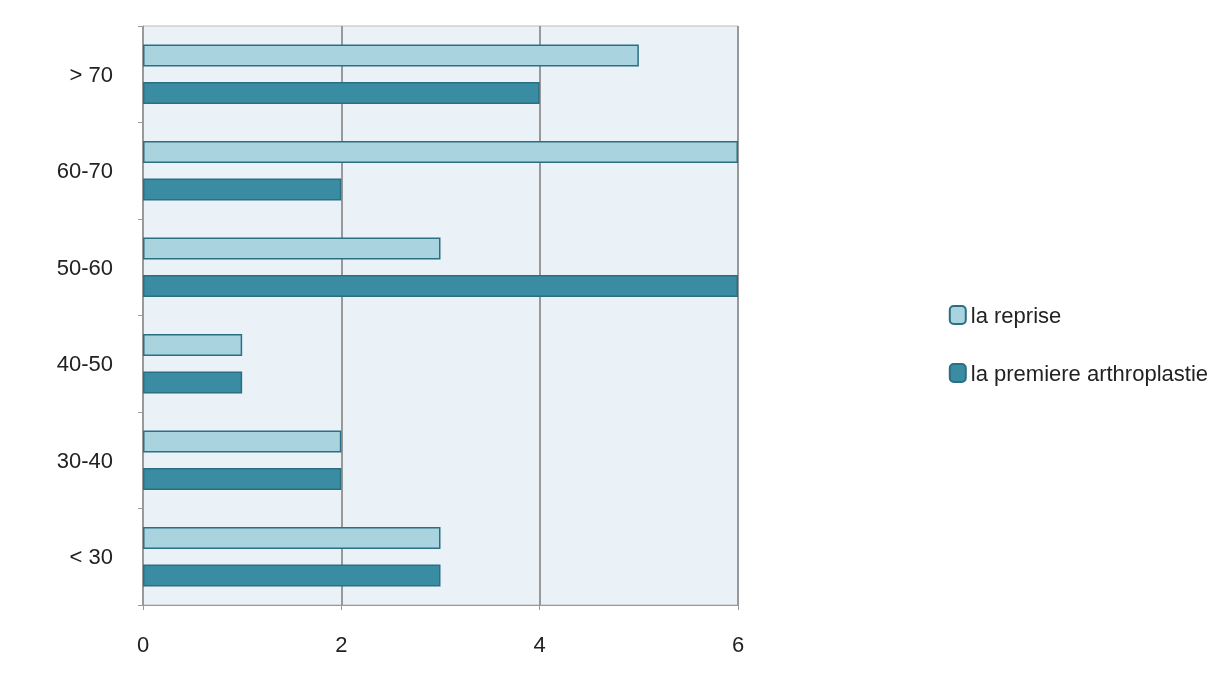 This screenshot has height=691, width=1229. What do you see at coordinates (91, 557) in the screenshot?
I see `y-tick-label: < 30` at bounding box center [91, 557].